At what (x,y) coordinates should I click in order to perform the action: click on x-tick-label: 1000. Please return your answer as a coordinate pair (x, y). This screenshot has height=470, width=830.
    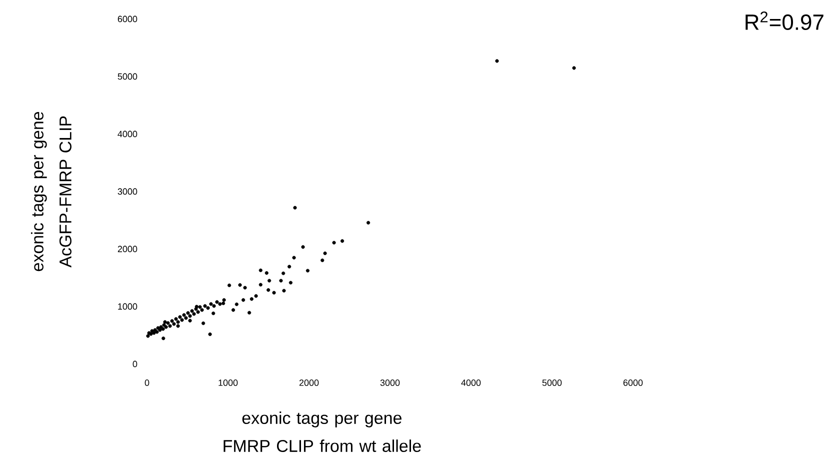
    Looking at the image, I should click on (228, 383).